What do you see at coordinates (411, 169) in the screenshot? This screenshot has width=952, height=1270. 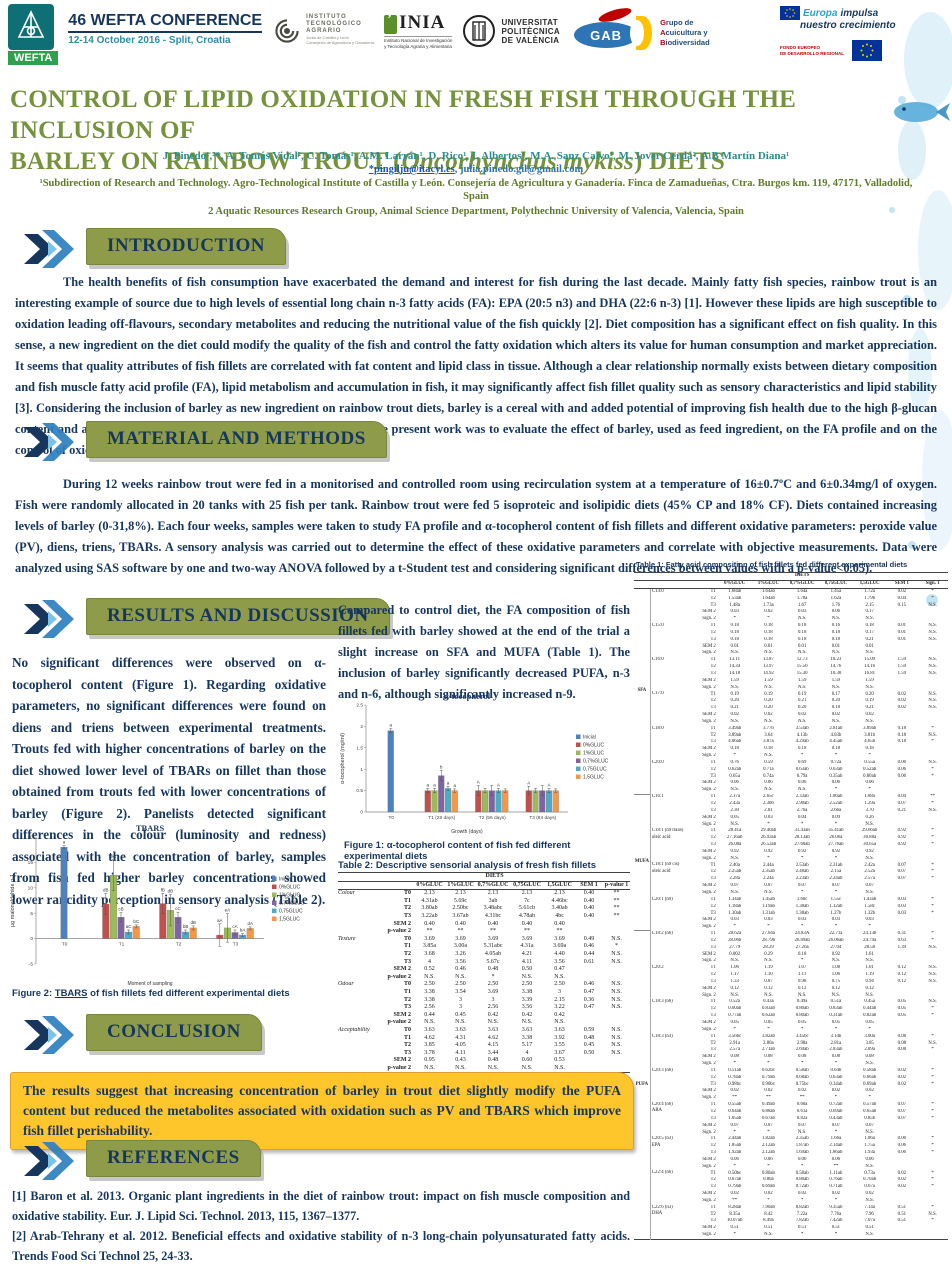 I see `email-link: *pingilju@itacyl.es` at bounding box center [411, 169].